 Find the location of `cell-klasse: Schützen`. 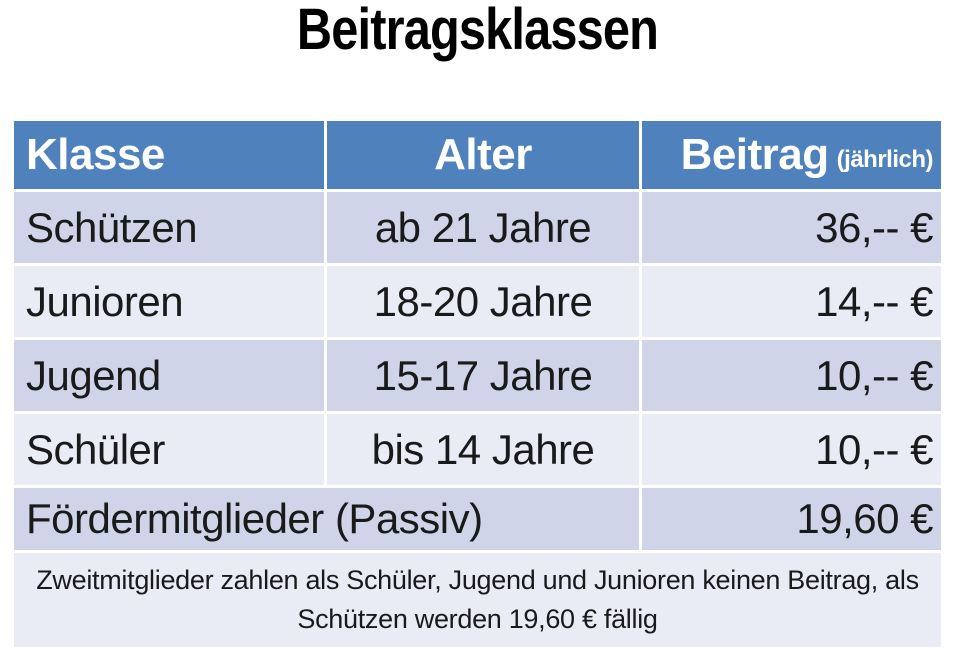

cell-klasse: Schützen is located at coordinates (169, 227).